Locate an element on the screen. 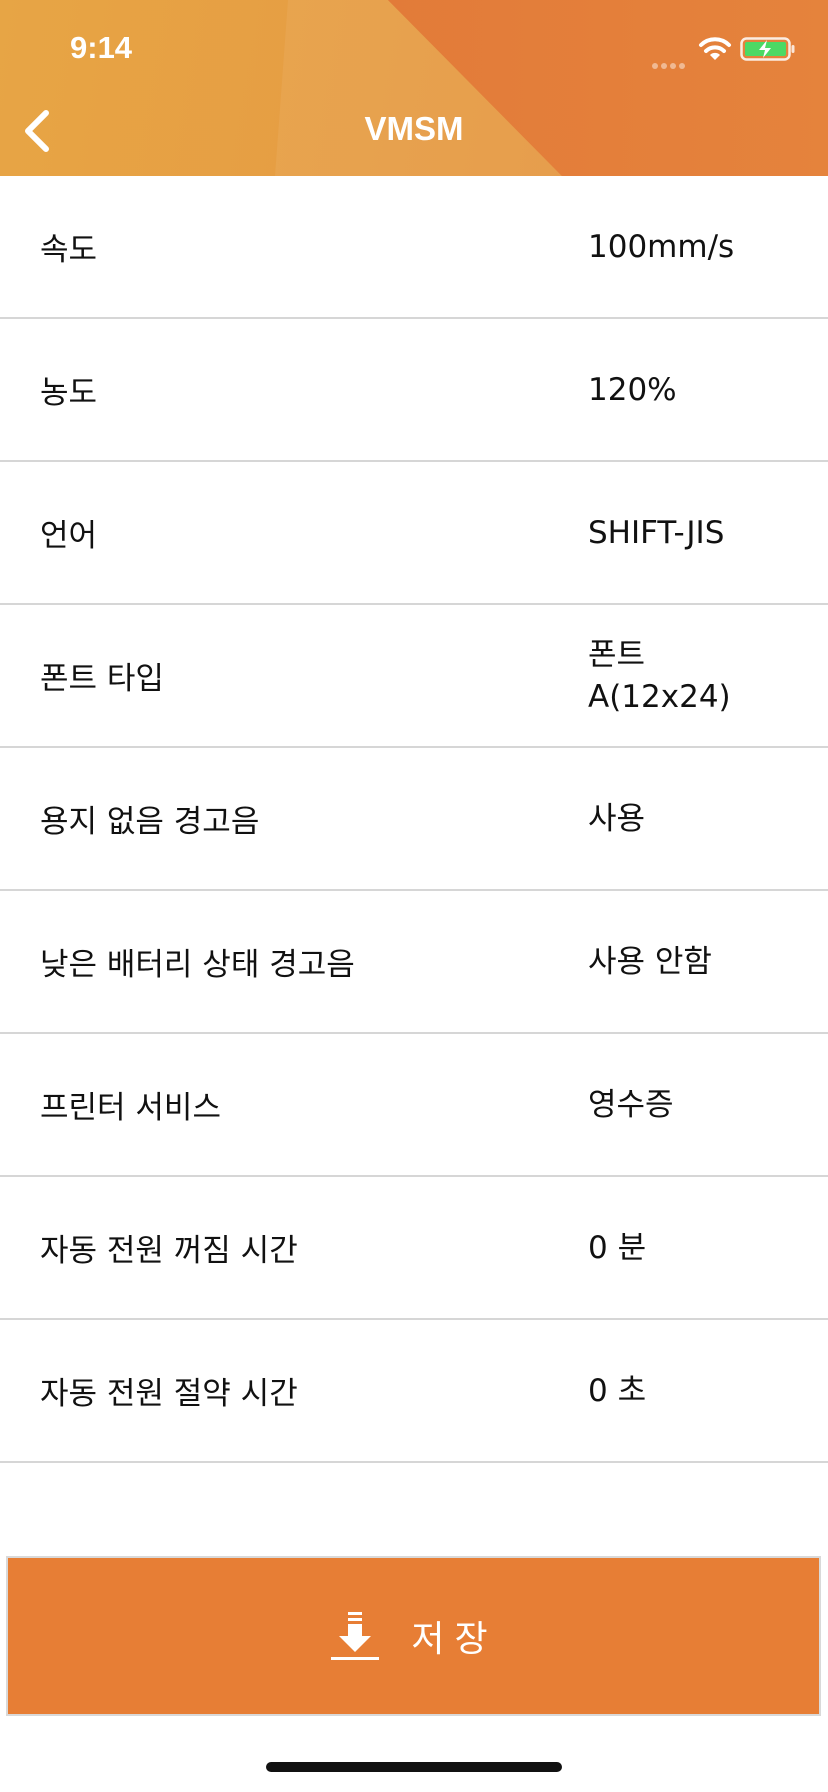  save-button: 저장 is located at coordinates (413, 1636).